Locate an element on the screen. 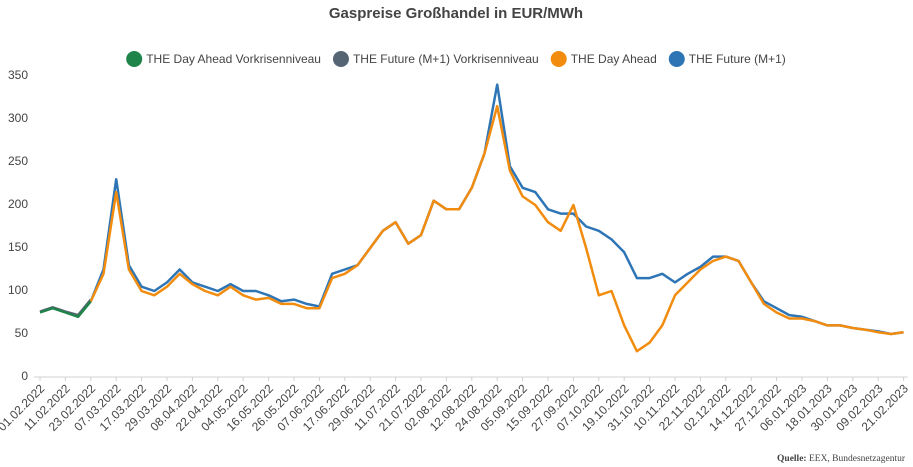 The width and height of the screenshot is (913, 467). y-tick-label: 0 is located at coordinates (24, 376).